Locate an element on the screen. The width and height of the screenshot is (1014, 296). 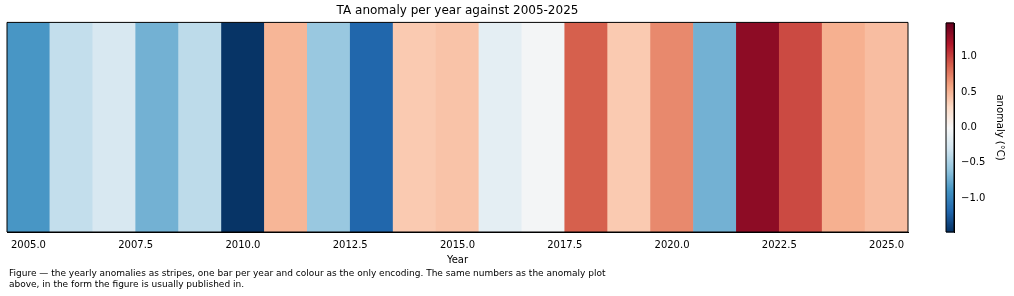
color-bar-label: 0.0 is located at coordinates (969, 127).